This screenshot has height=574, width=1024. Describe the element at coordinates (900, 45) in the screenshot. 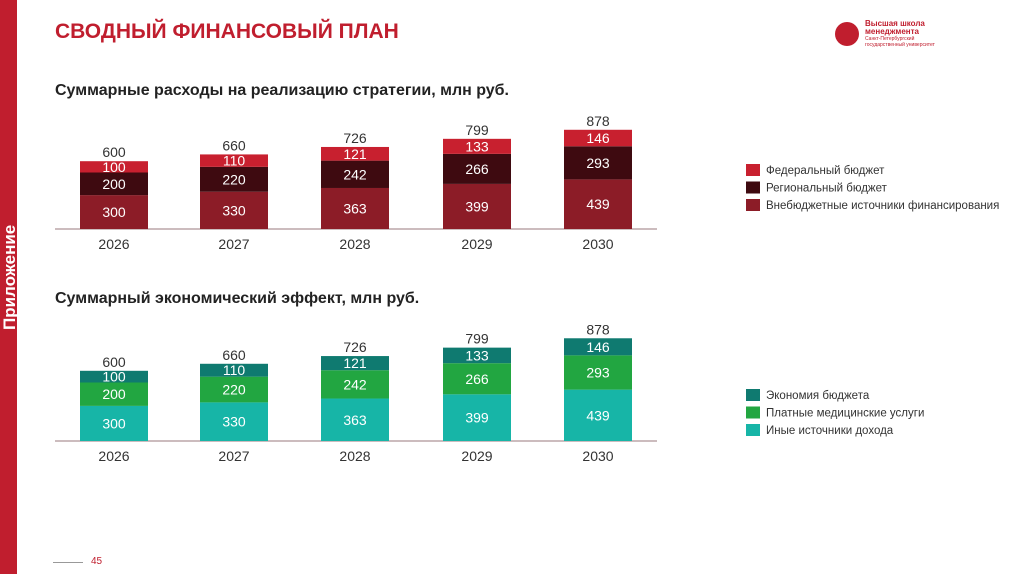

I see `logo-line4: государственный университет` at that location.